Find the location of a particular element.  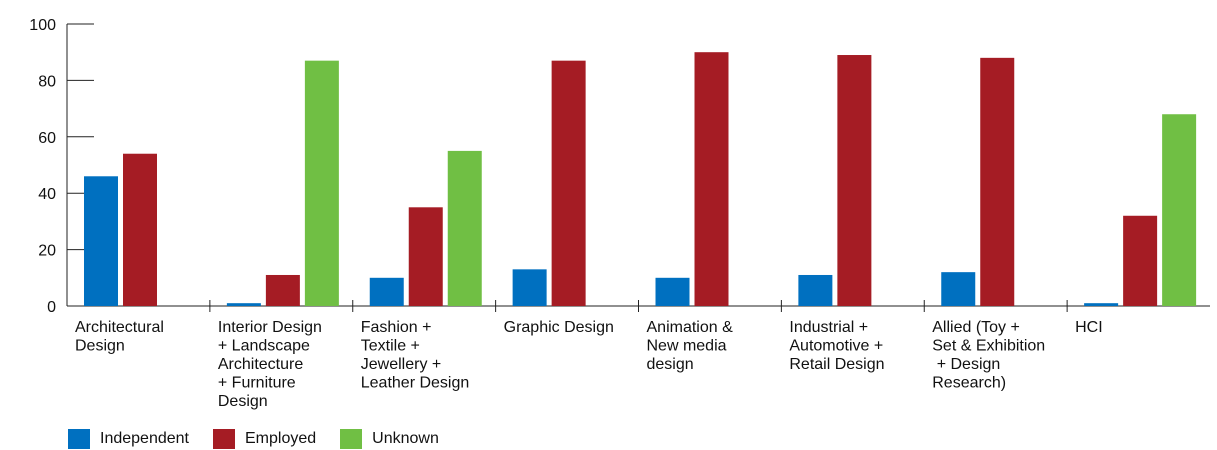

legend-label-independent: Independent is located at coordinates (144, 438).